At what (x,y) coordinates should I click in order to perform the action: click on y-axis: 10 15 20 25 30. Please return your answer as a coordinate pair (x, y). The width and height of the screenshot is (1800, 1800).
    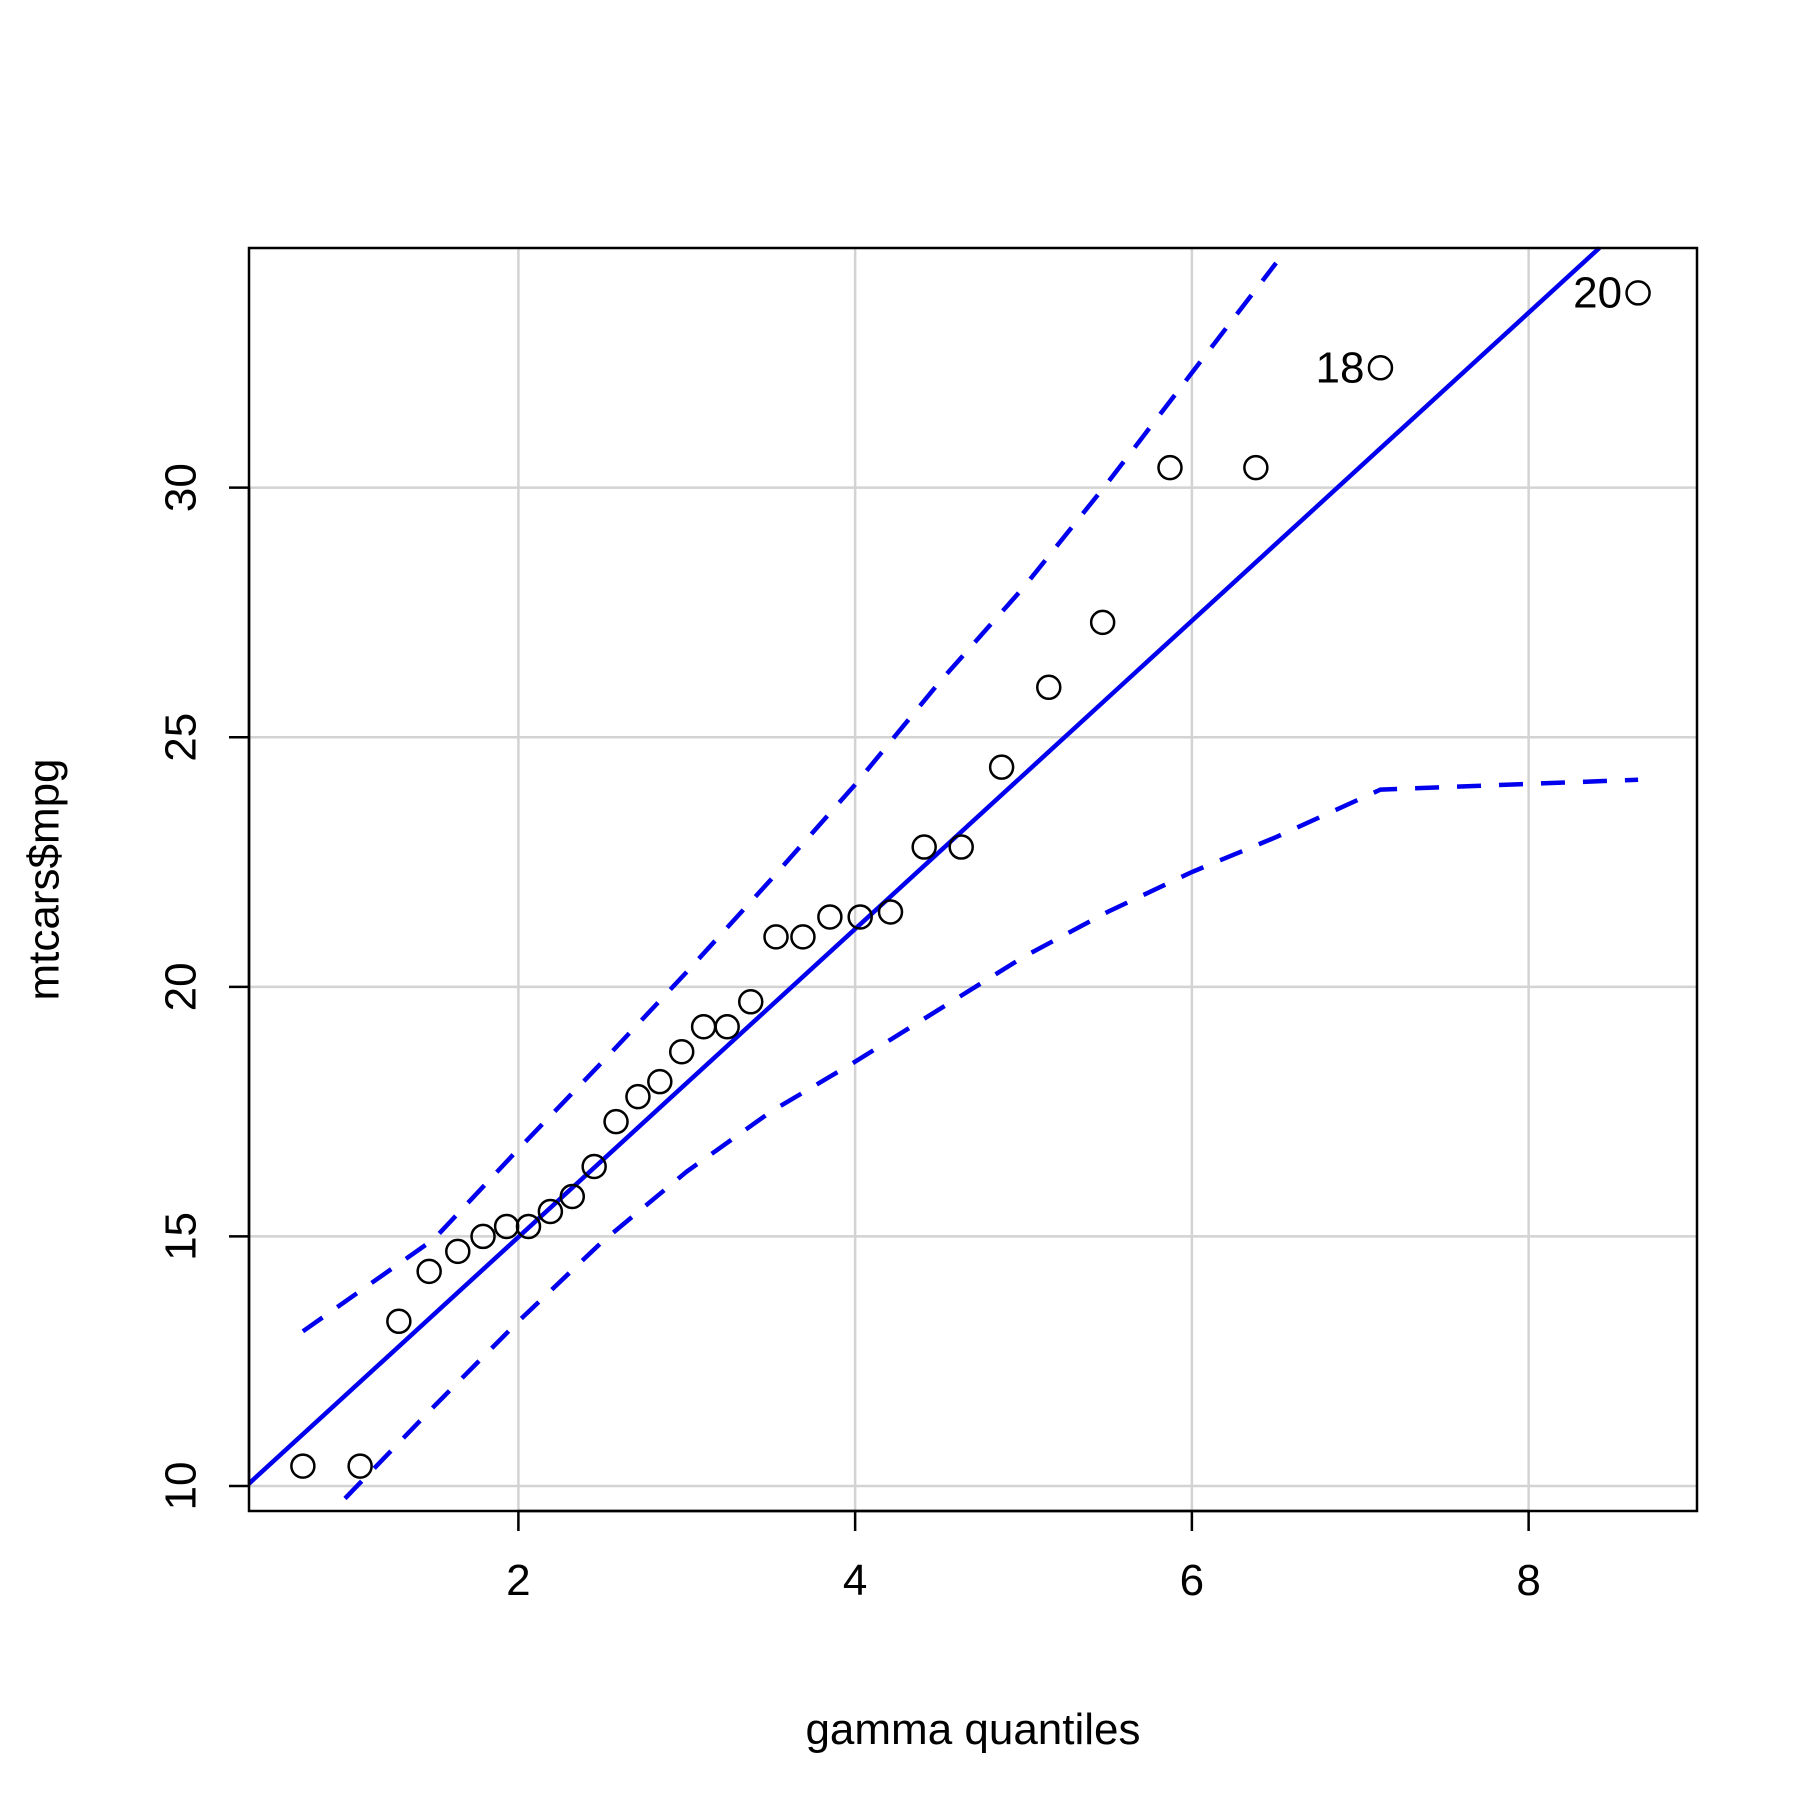
    Looking at the image, I should click on (204, 987).